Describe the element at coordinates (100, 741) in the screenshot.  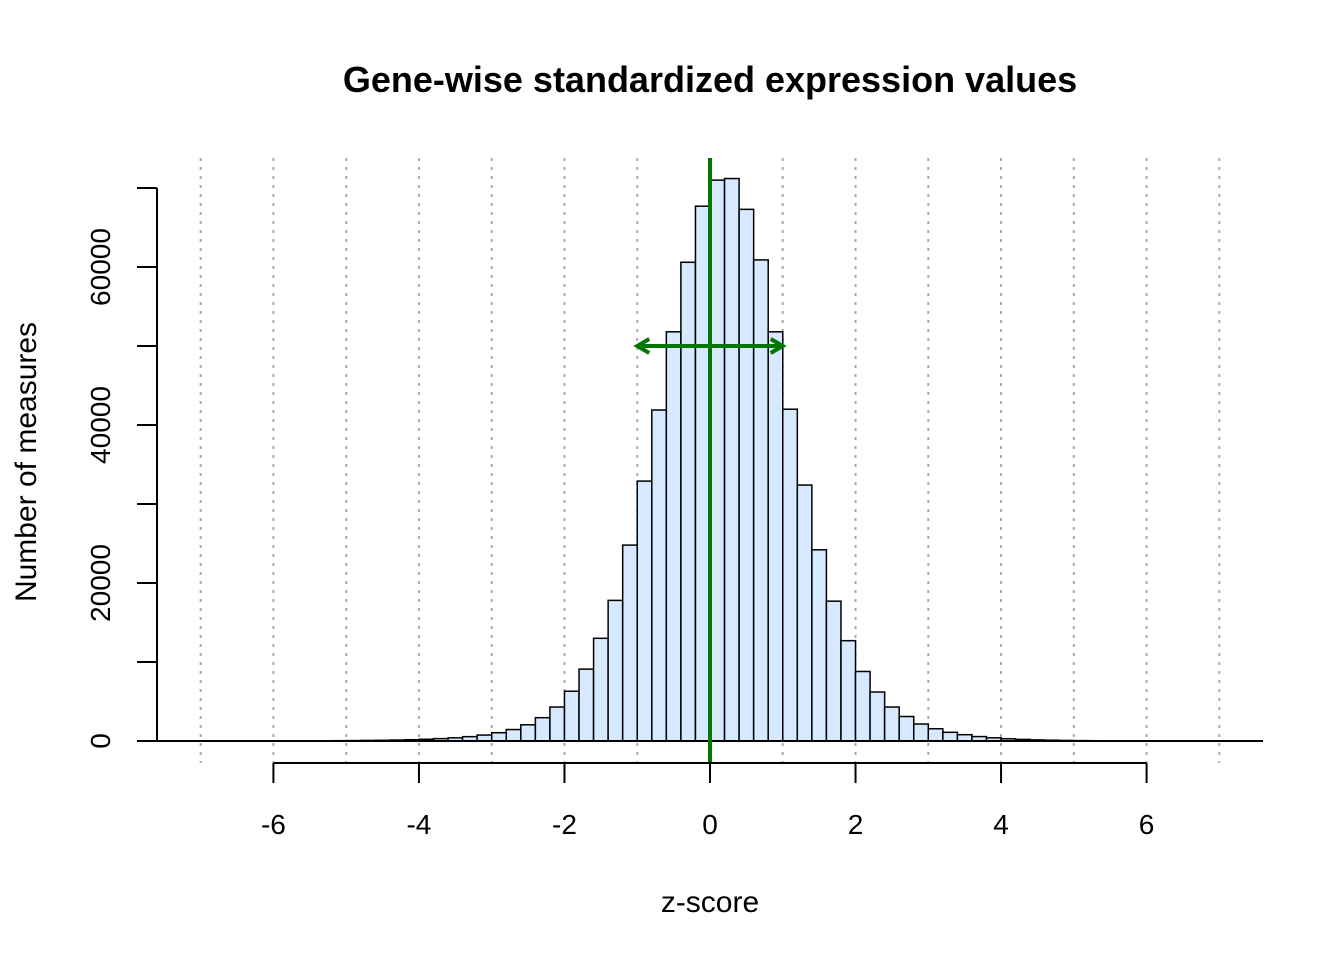
I see `y-tick-label: 0` at that location.